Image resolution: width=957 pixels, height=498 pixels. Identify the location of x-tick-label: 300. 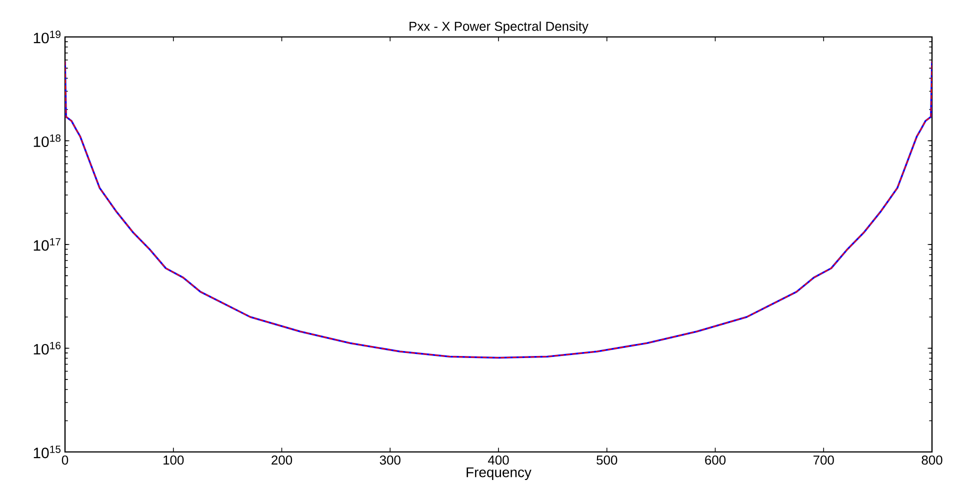
(390, 460).